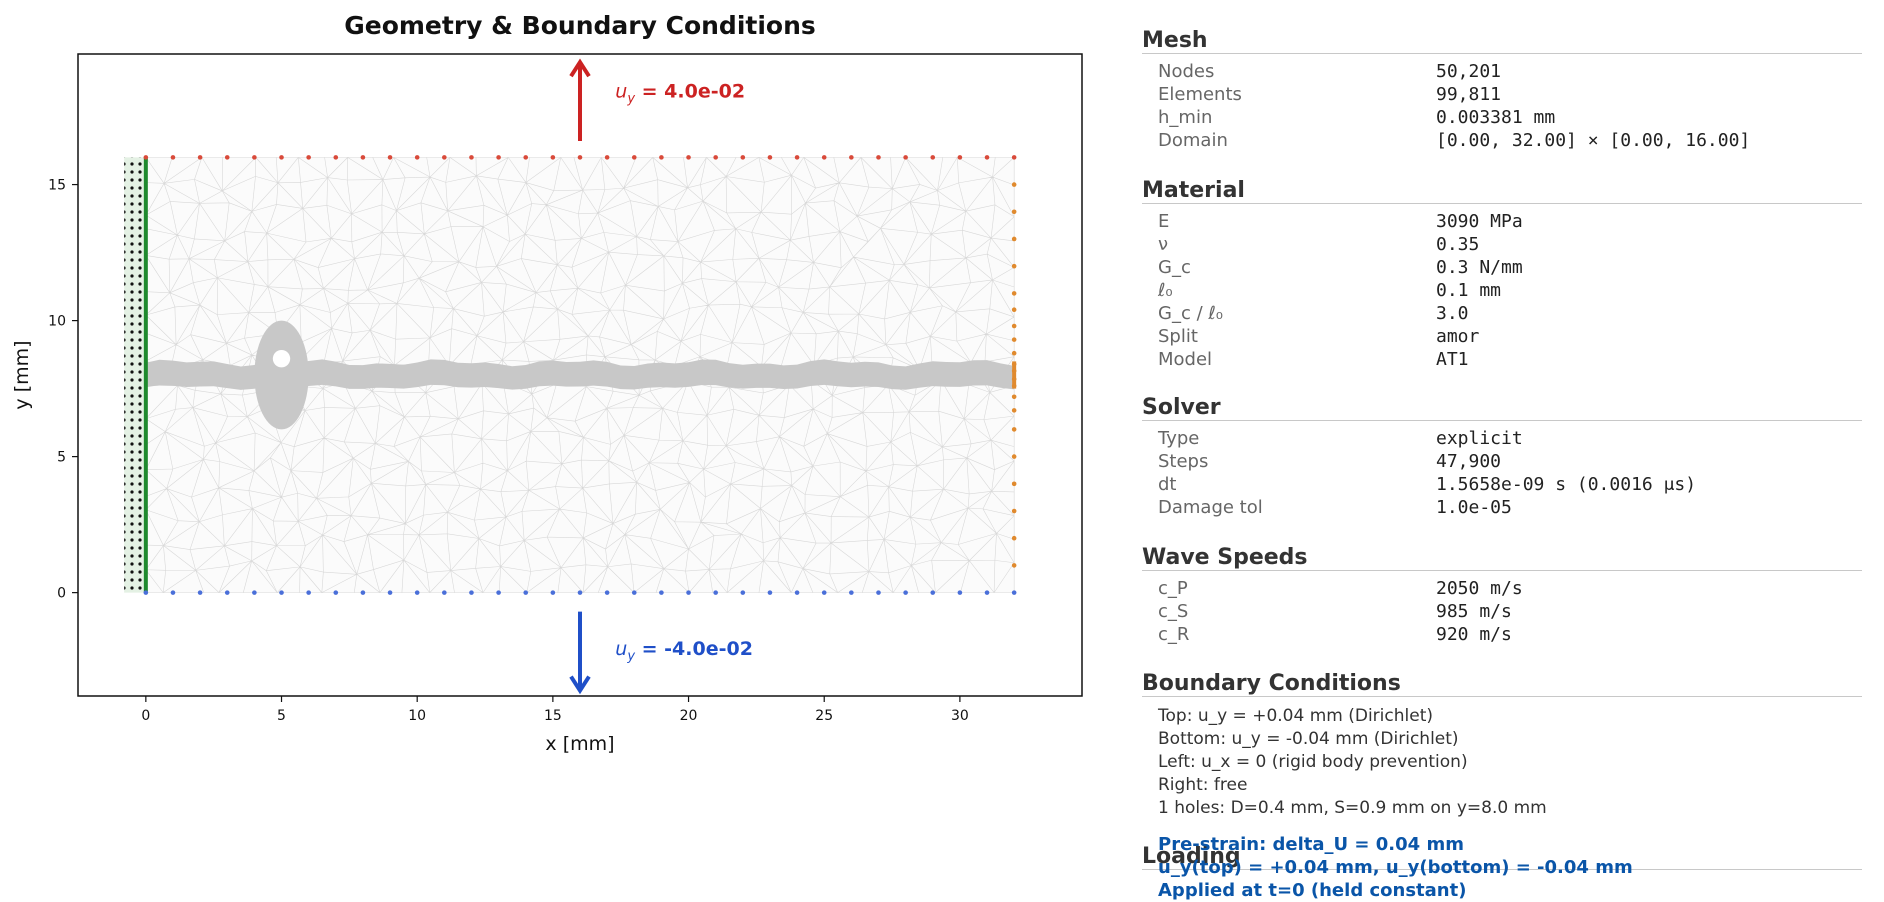 Image resolution: width=1884 pixels, height=902 pixels. I want to click on y-tick-label: 5, so click(61, 458).